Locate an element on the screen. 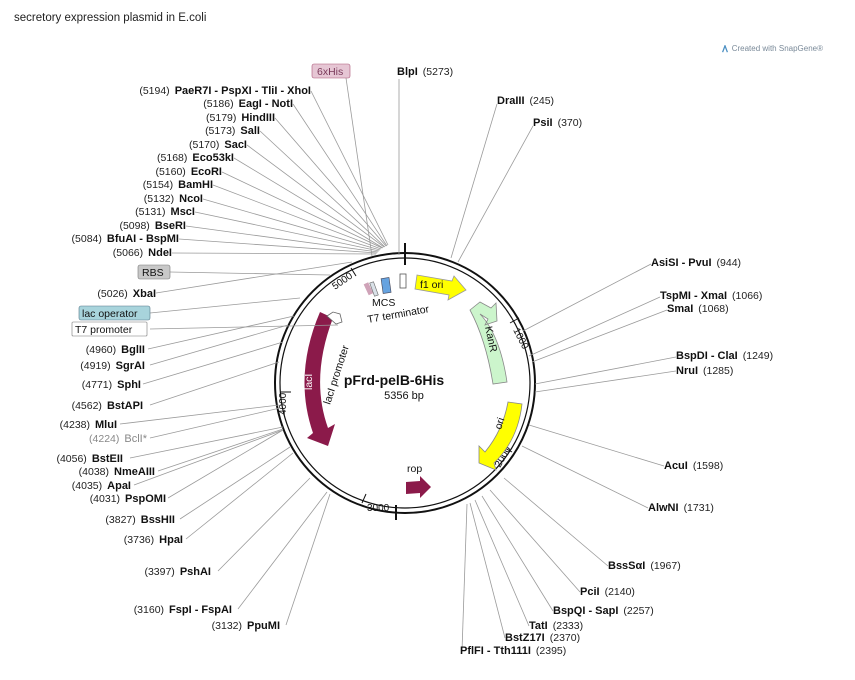 The height and width of the screenshot is (680, 855). site-label: (3827) BssHII is located at coordinates (140, 520).